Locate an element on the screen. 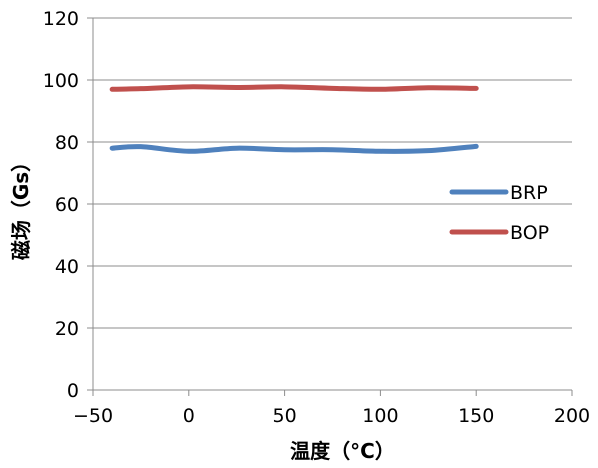 The image size is (598, 468). y-tick-label: 60 is located at coordinates (67, 205).